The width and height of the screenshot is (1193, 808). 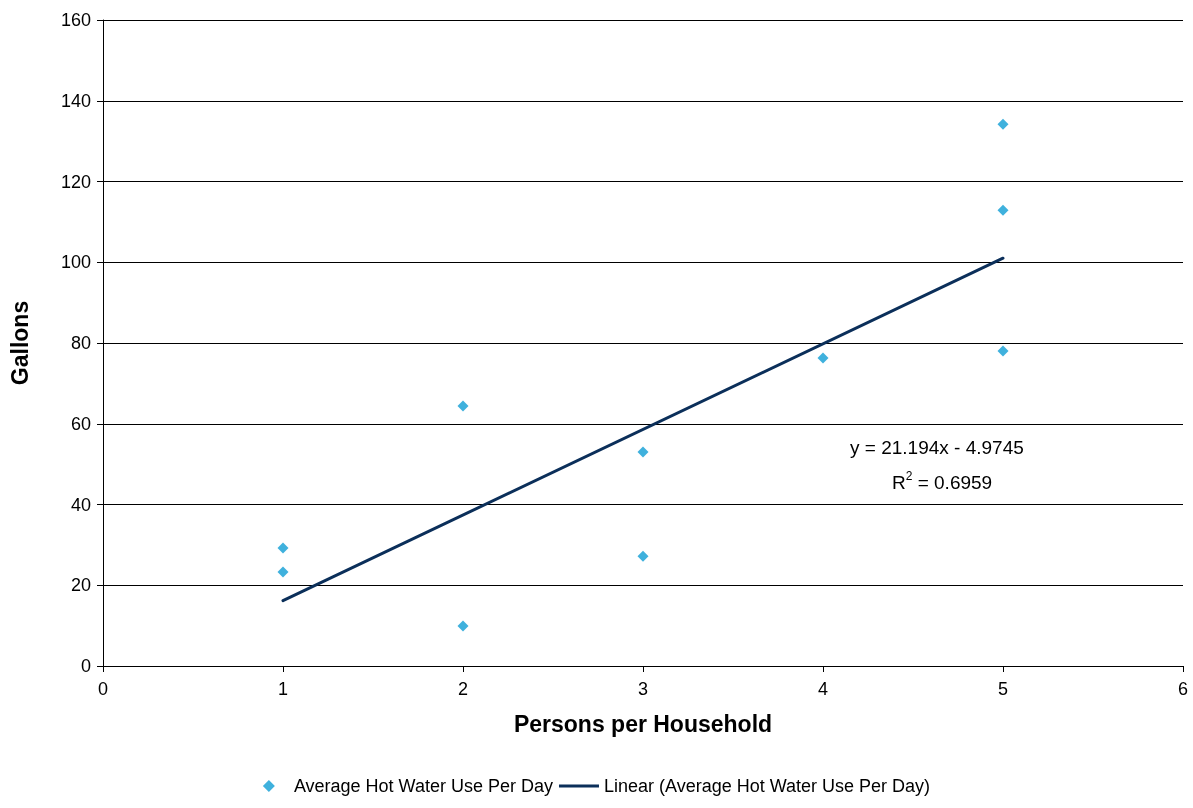 I want to click on x-tick-label: 1, so click(x=283, y=689).